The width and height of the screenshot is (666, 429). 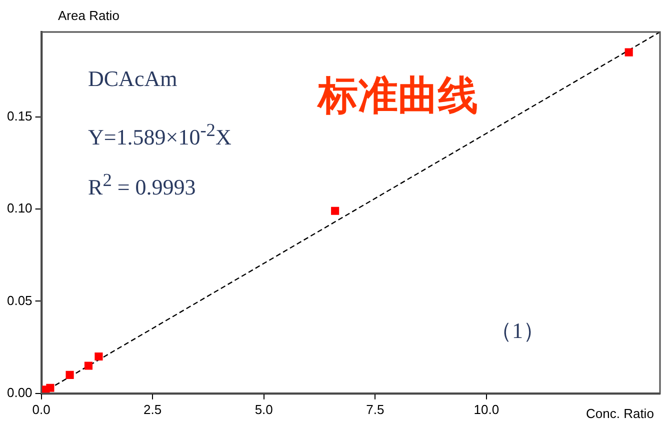 What do you see at coordinates (19, 116) in the screenshot?
I see `y-tick-label: 0.15` at bounding box center [19, 116].